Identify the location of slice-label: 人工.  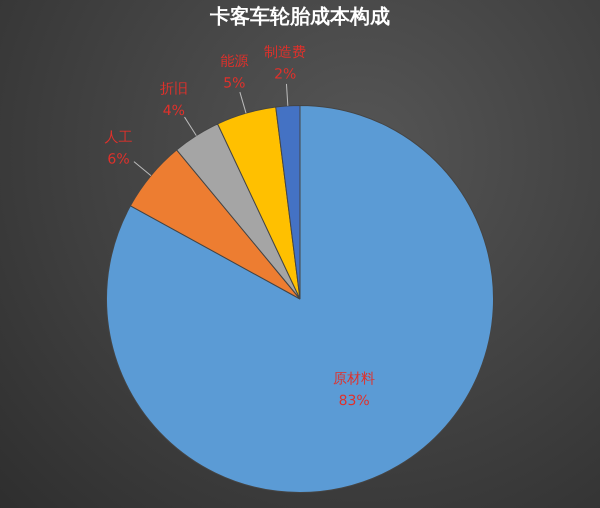
(118, 138).